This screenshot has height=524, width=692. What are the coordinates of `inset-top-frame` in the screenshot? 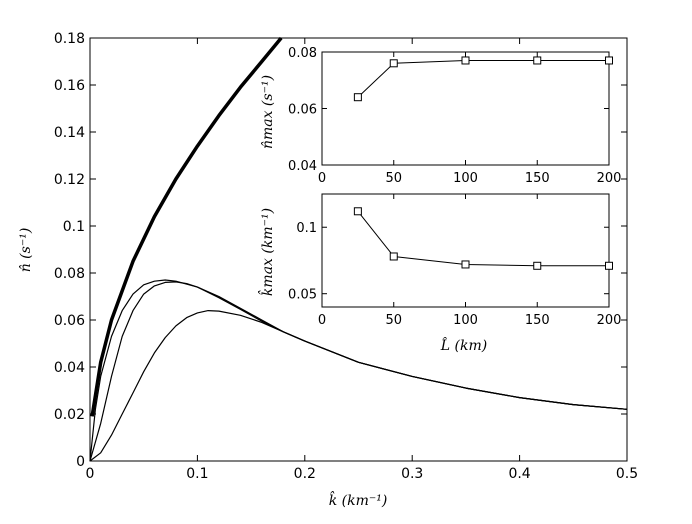 It's located at (465, 108).